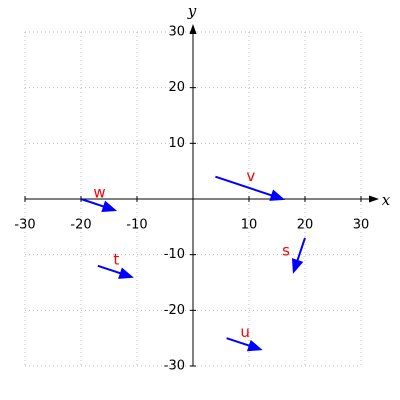 The width and height of the screenshot is (400, 400). Describe the element at coordinates (80, 225) in the screenshot. I see `x-tick-label: -20` at that location.